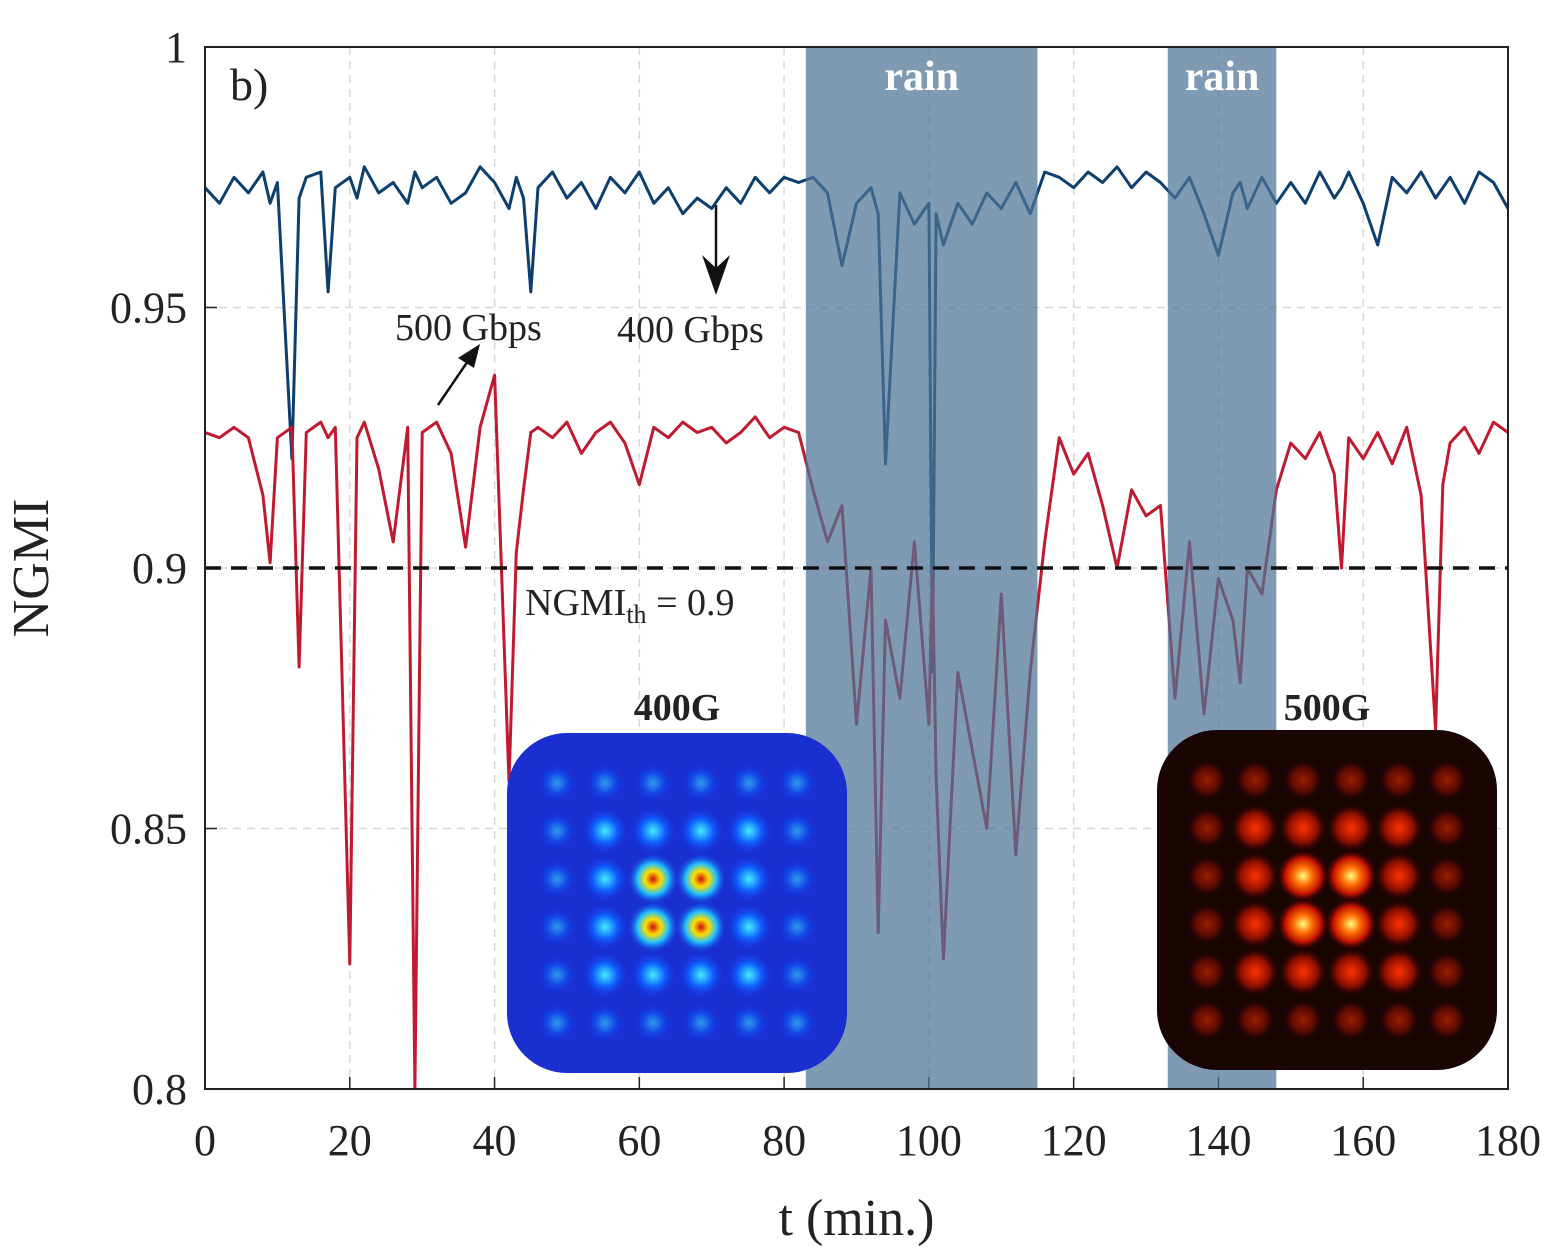 The image size is (1552, 1256). What do you see at coordinates (691, 603) in the screenshot?
I see `threshold-label-suffix: = 0.9` at bounding box center [691, 603].